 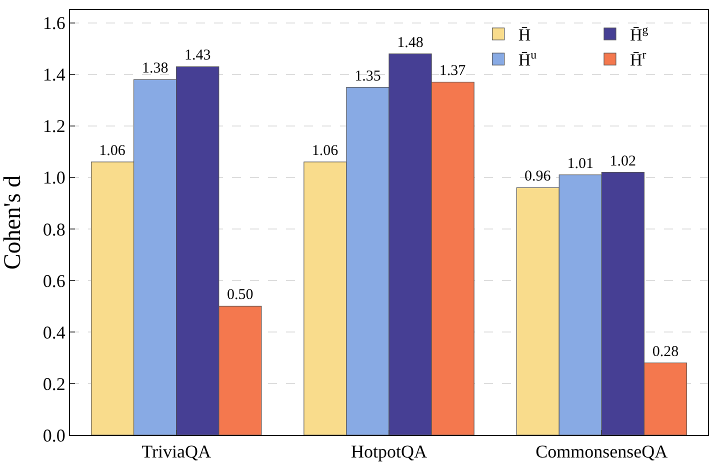 I want to click on x-tick-label: CommonsenseQA, so click(x=602, y=452).